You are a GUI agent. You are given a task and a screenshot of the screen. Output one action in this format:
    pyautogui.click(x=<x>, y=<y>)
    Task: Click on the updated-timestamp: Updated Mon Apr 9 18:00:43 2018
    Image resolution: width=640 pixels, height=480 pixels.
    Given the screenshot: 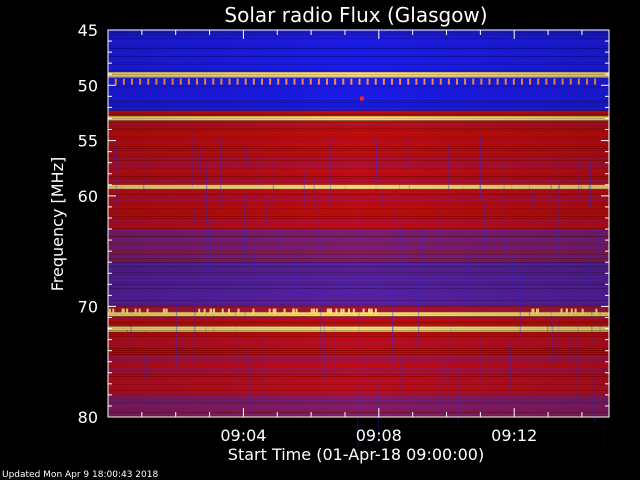 What is the action you would take?
    pyautogui.click(x=80, y=475)
    